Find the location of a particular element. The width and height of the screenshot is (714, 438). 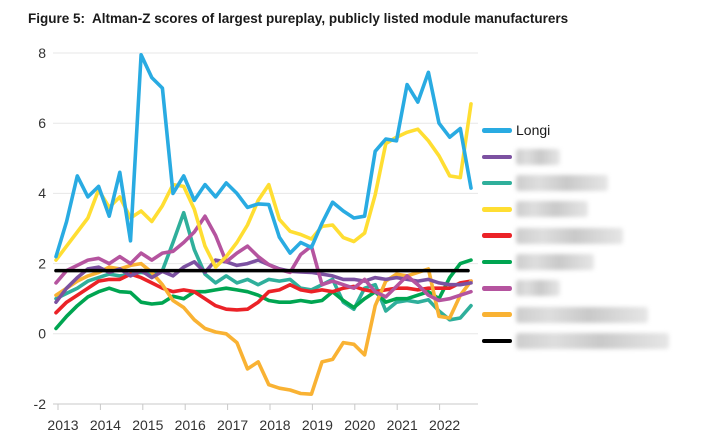

y-axis-tick-label: 2 is located at coordinates (42, 263).